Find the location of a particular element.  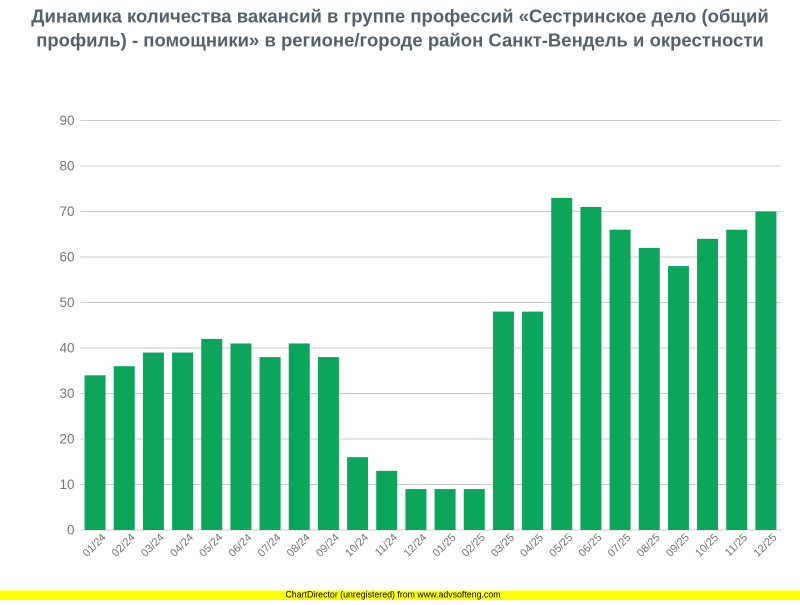

svg-text: 60 is located at coordinates (66, 257).